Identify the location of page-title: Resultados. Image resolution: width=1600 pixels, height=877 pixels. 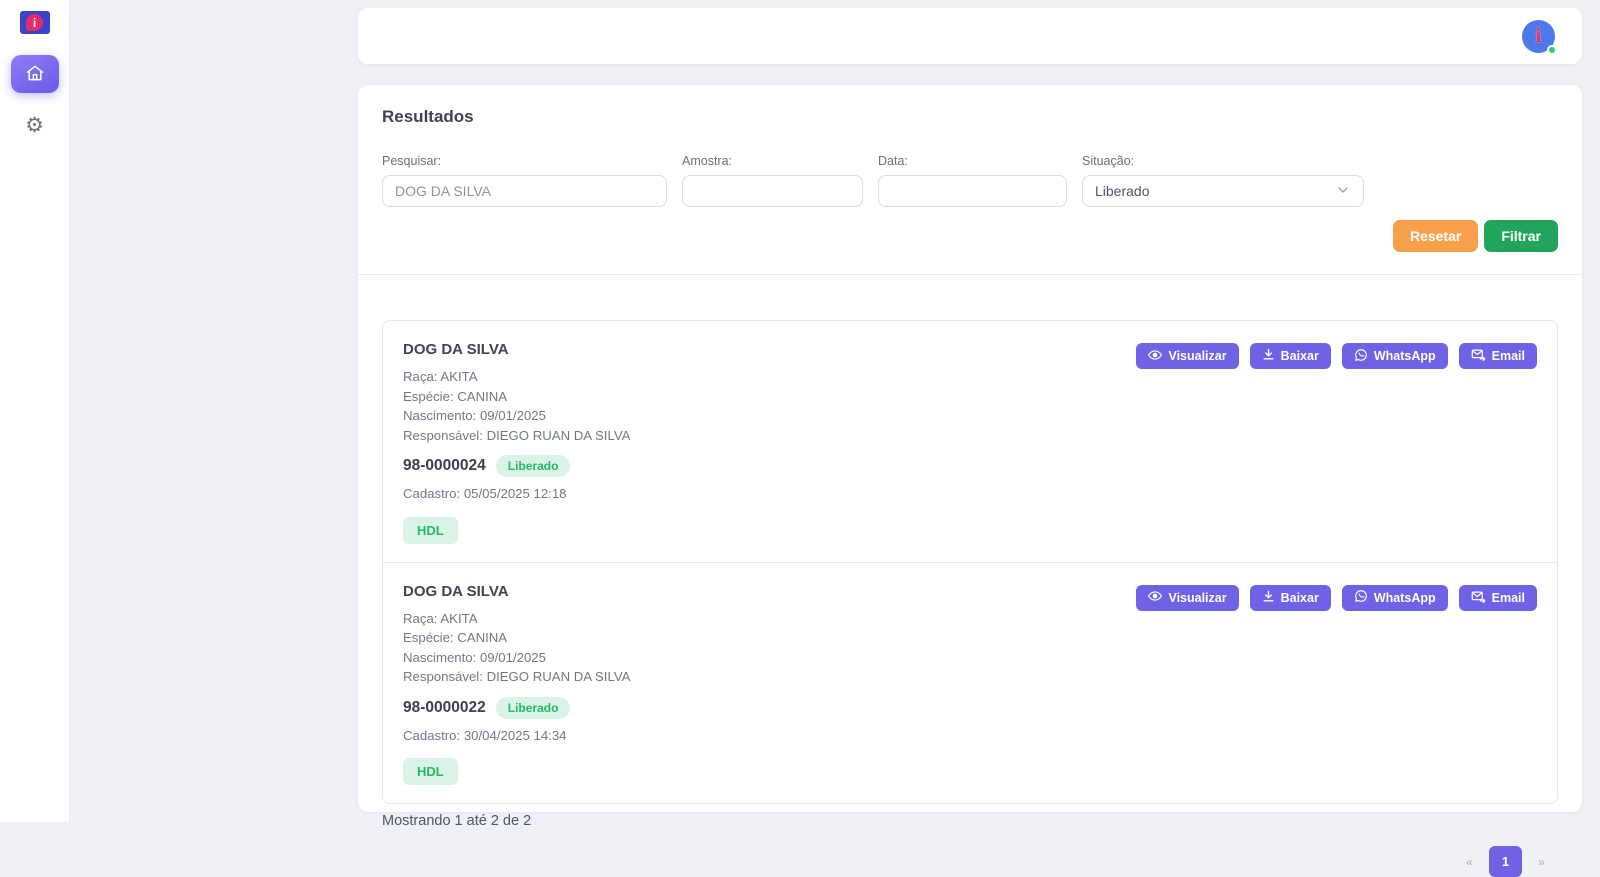
(428, 116).